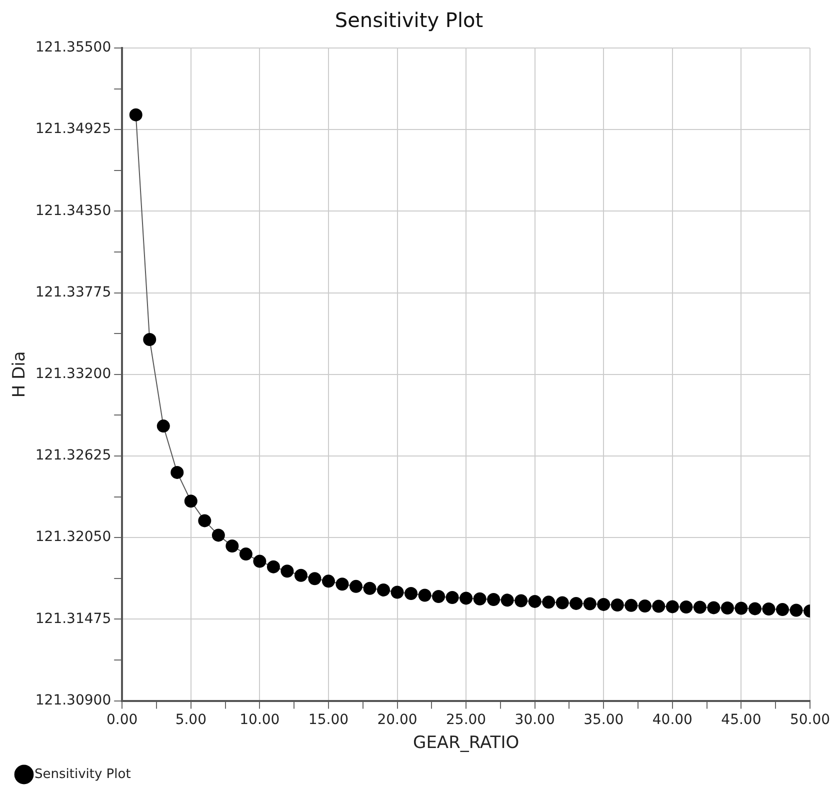 This screenshot has width=840, height=797. I want to click on x-tick-label: 45.00, so click(741, 720).